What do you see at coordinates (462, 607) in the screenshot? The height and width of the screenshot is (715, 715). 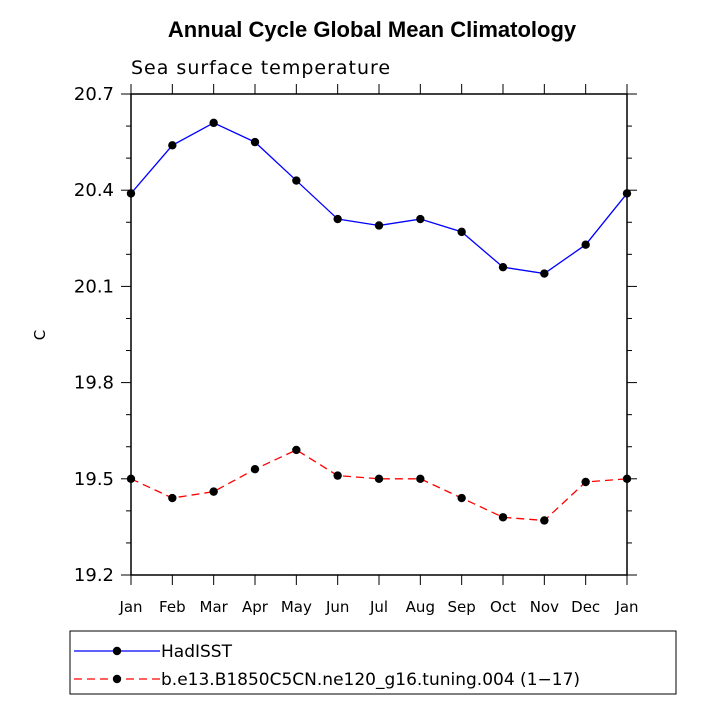 I see `x-tick-label: Sep` at bounding box center [462, 607].